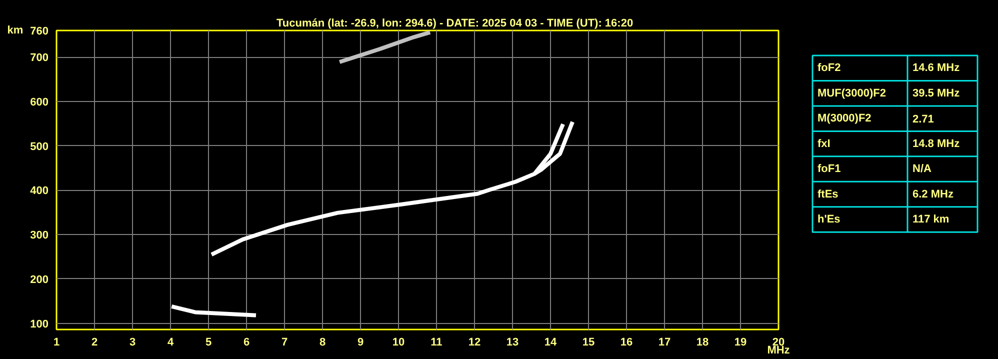  What do you see at coordinates (936, 93) in the screenshot?
I see `text: 39.5 MHz` at bounding box center [936, 93].